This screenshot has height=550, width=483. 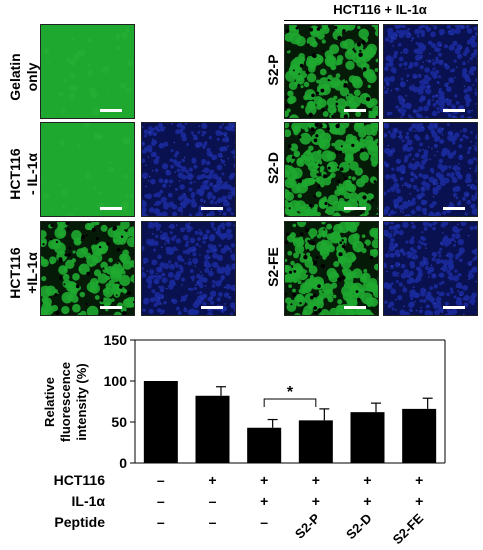 I want to click on condition-value: S2-D, so click(x=359, y=527).